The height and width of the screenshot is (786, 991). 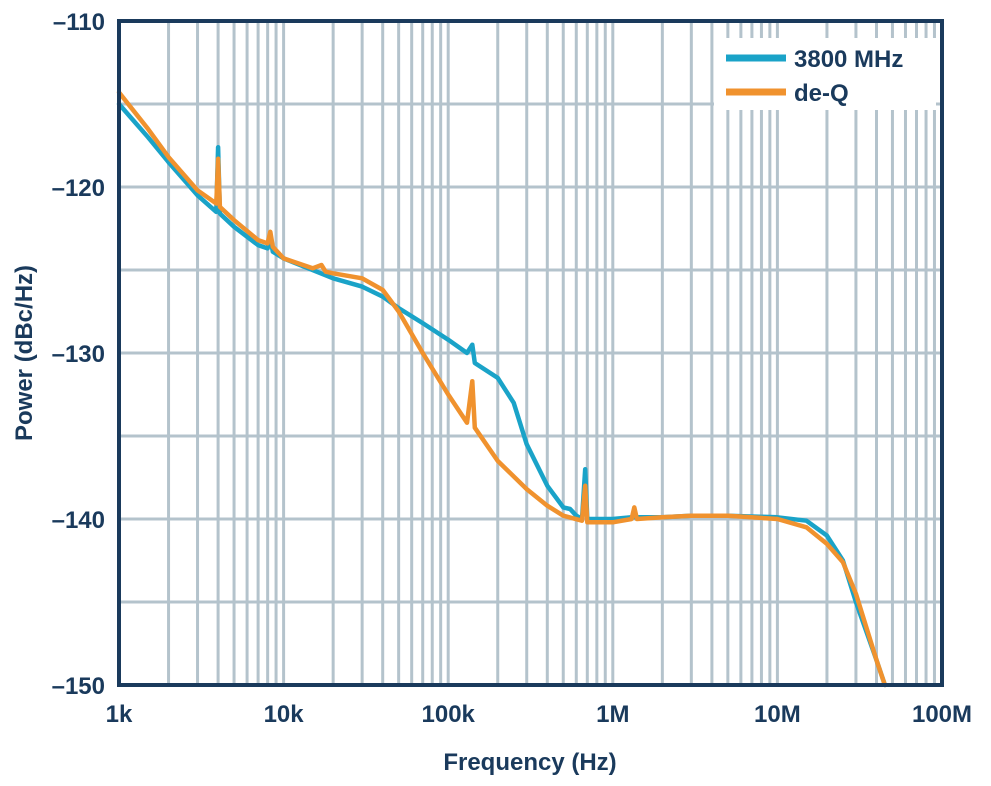 I want to click on legend-background, so click(x=825, y=74).